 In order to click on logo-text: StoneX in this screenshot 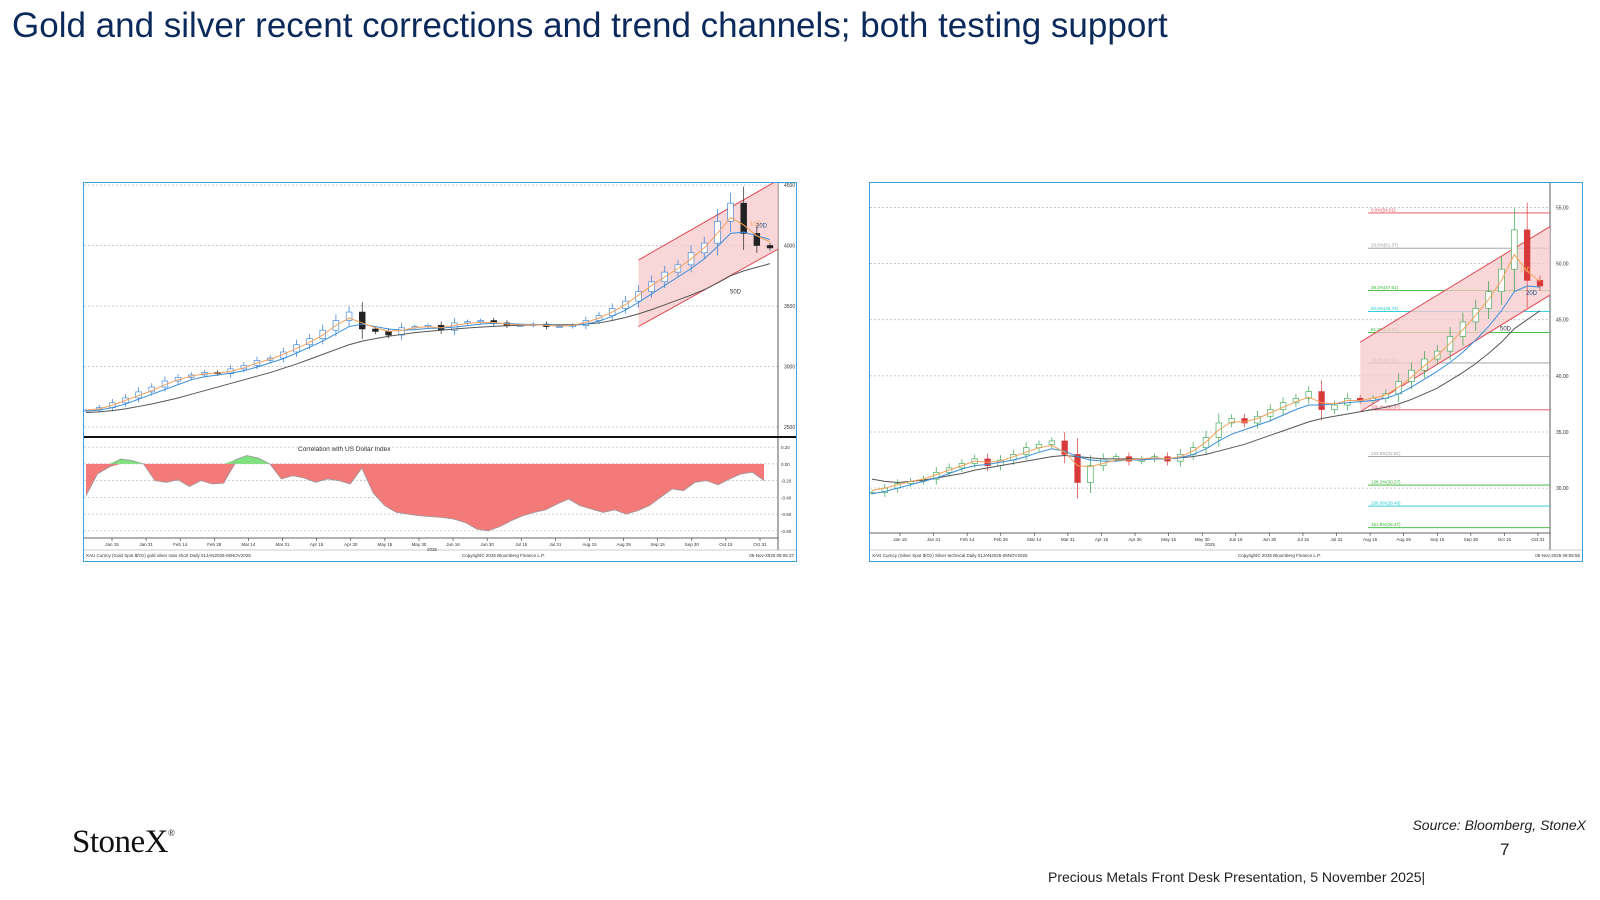, I will do `click(120, 842)`.